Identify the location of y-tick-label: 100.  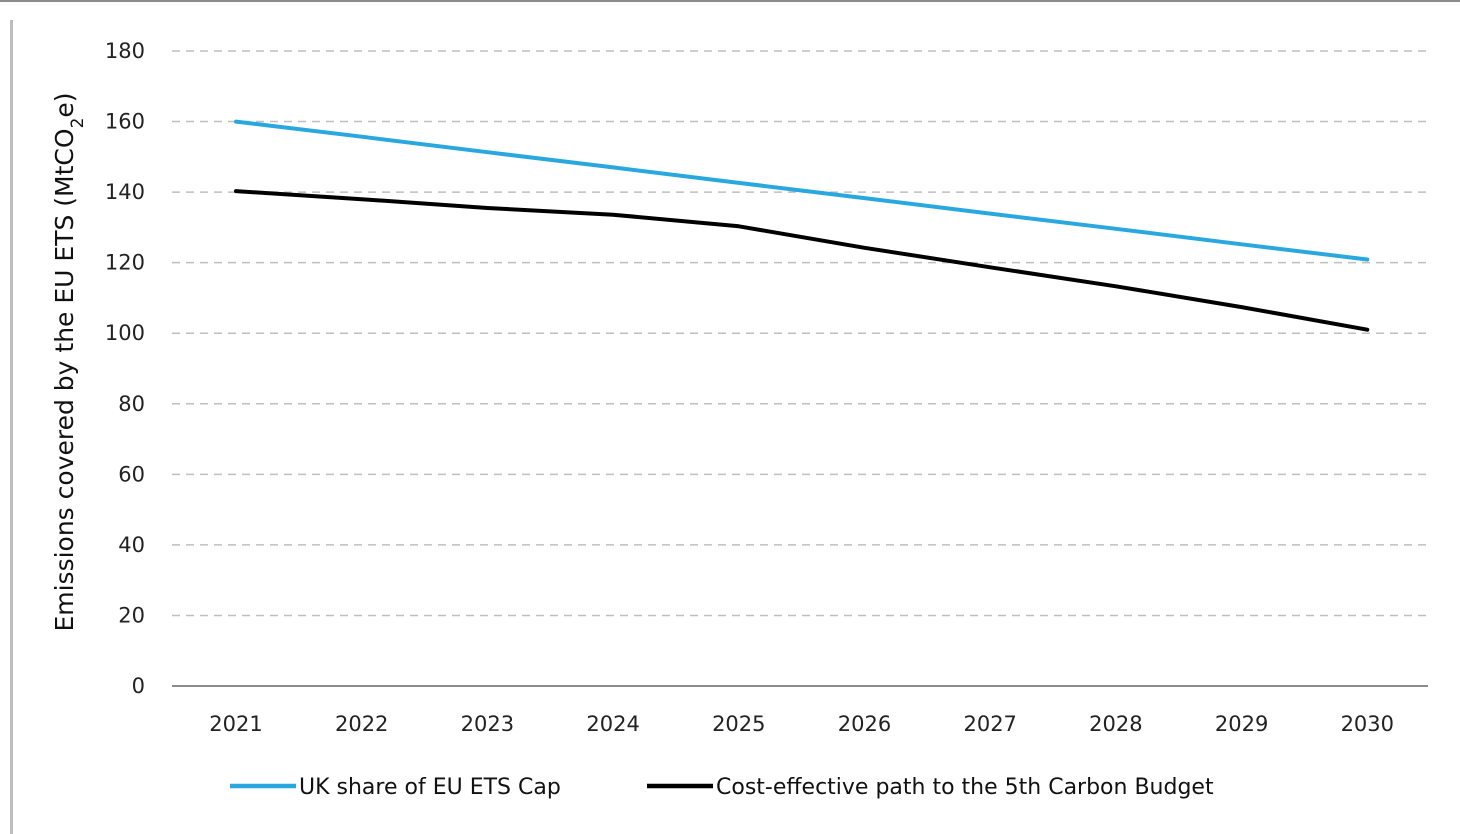
(125, 333).